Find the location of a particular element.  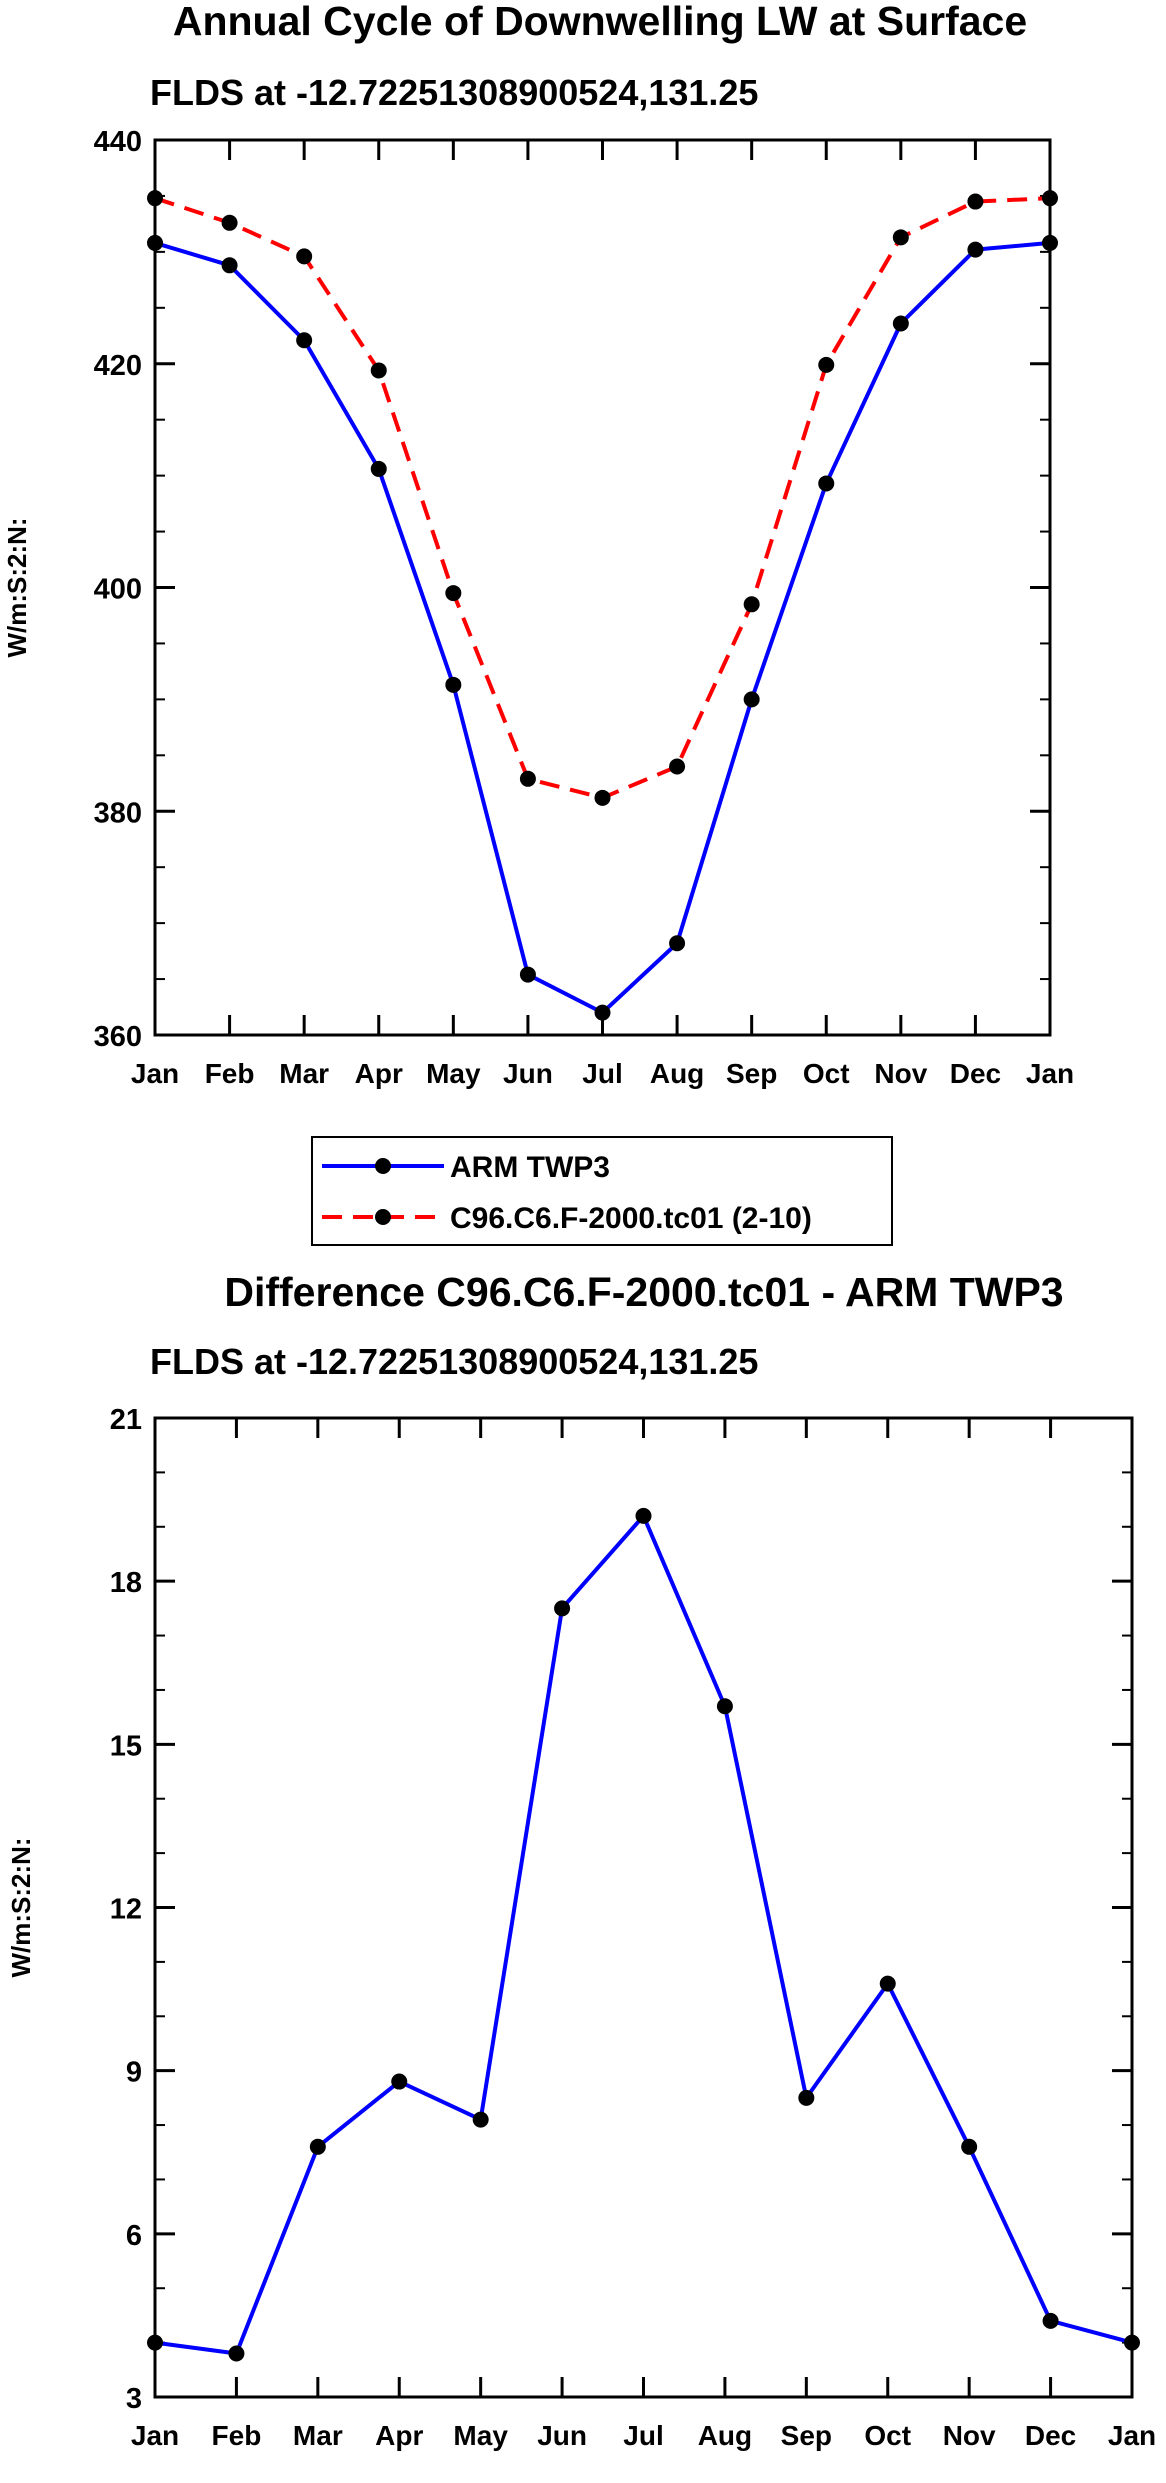

y-tick-label: 6 is located at coordinates (134, 2236).